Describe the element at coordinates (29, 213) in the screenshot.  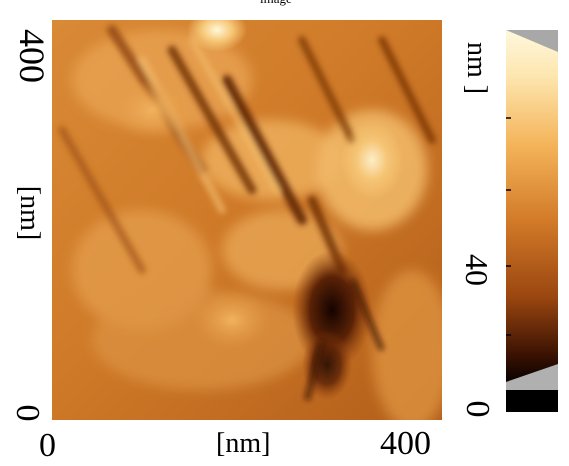
I see `y-axis-unit-label: [nm]` at that location.